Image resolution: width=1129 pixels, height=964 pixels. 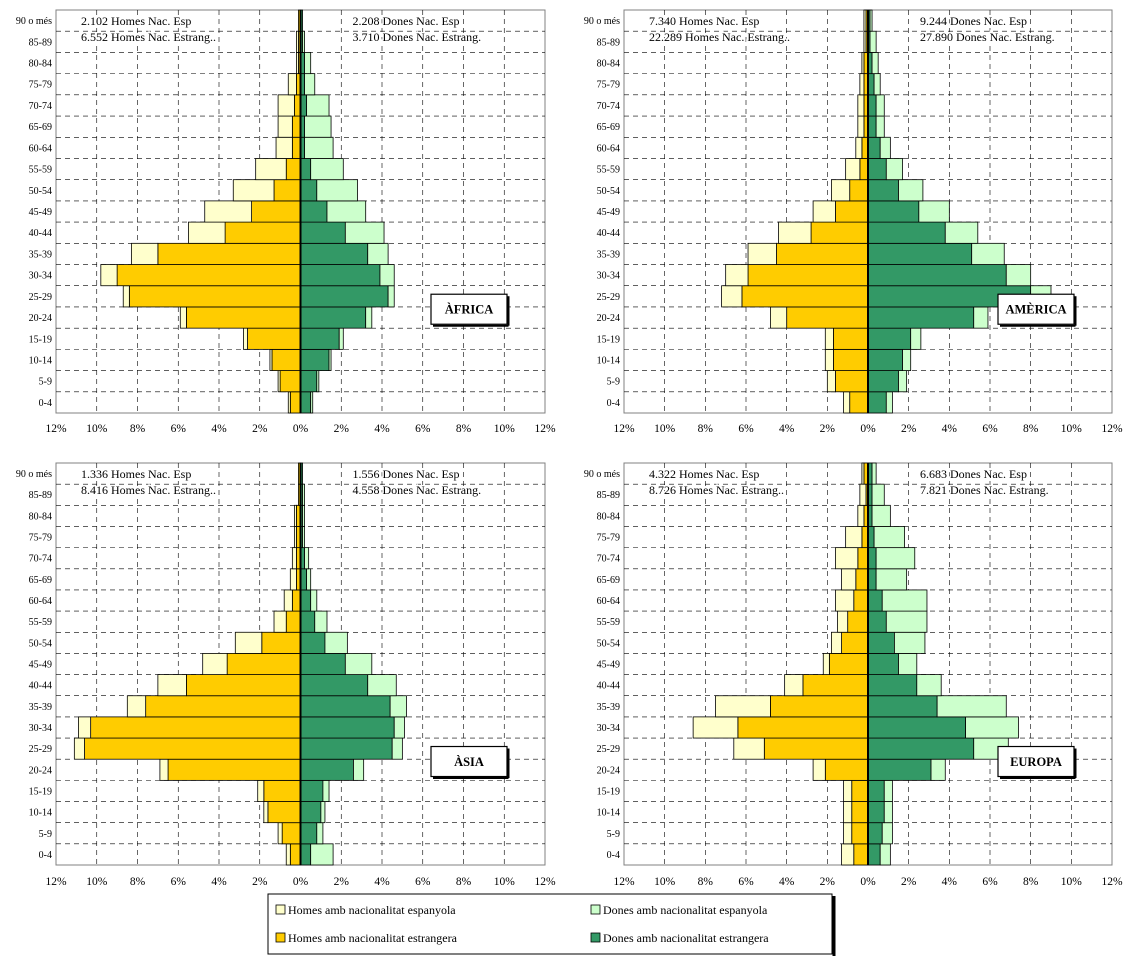 I want to click on y-tick-label: 10-14, so click(x=608, y=813).